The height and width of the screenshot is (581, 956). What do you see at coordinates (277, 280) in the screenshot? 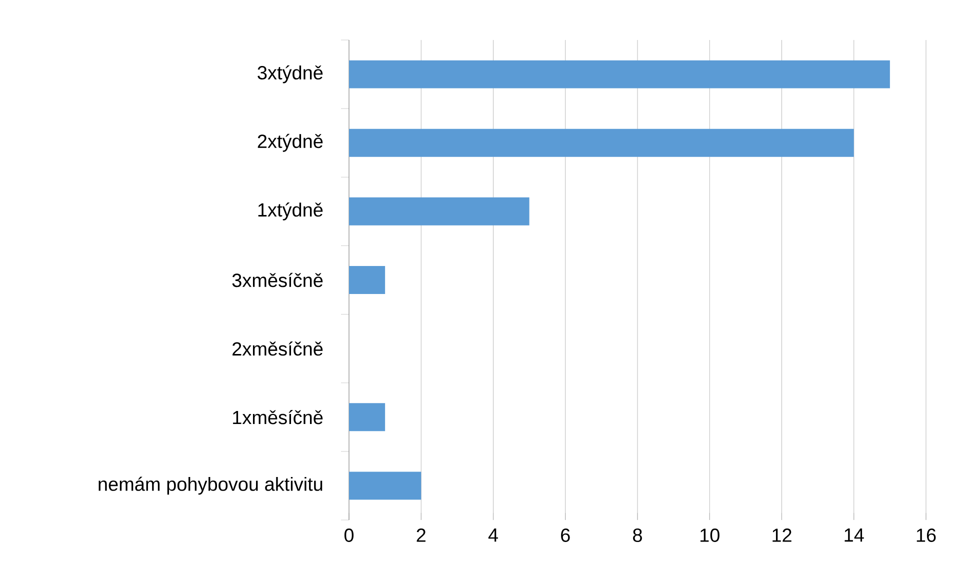
I see `y-tick-label: 3xměsíčně` at bounding box center [277, 280].